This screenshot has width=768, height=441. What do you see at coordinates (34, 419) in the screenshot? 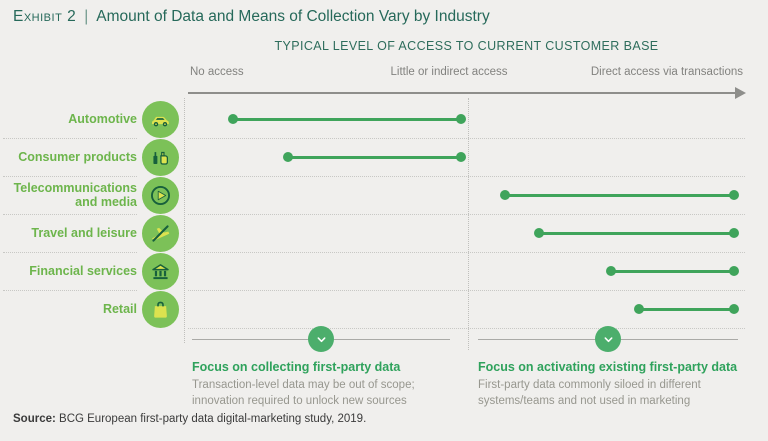
I see `source-label: Source:` at bounding box center [34, 419].